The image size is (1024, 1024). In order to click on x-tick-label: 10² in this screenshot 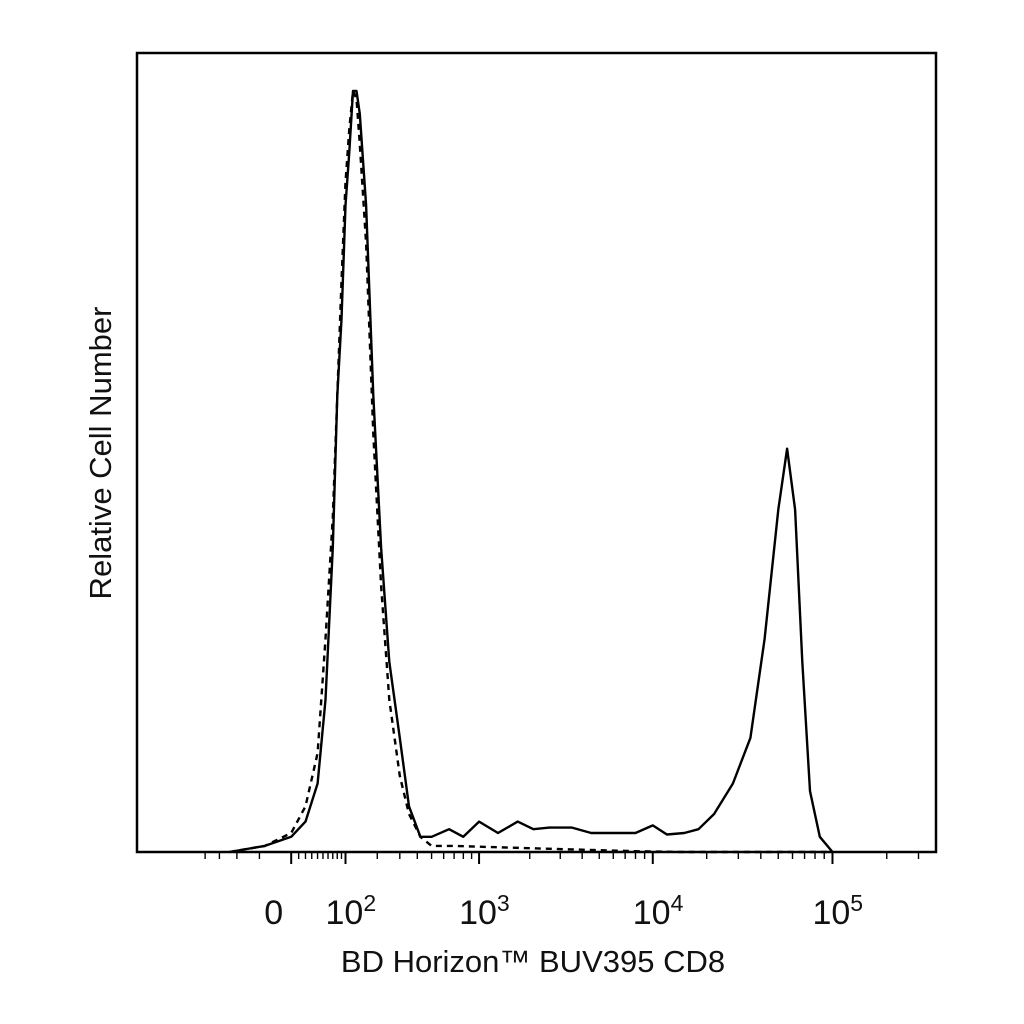, I will do `click(351, 911)`.